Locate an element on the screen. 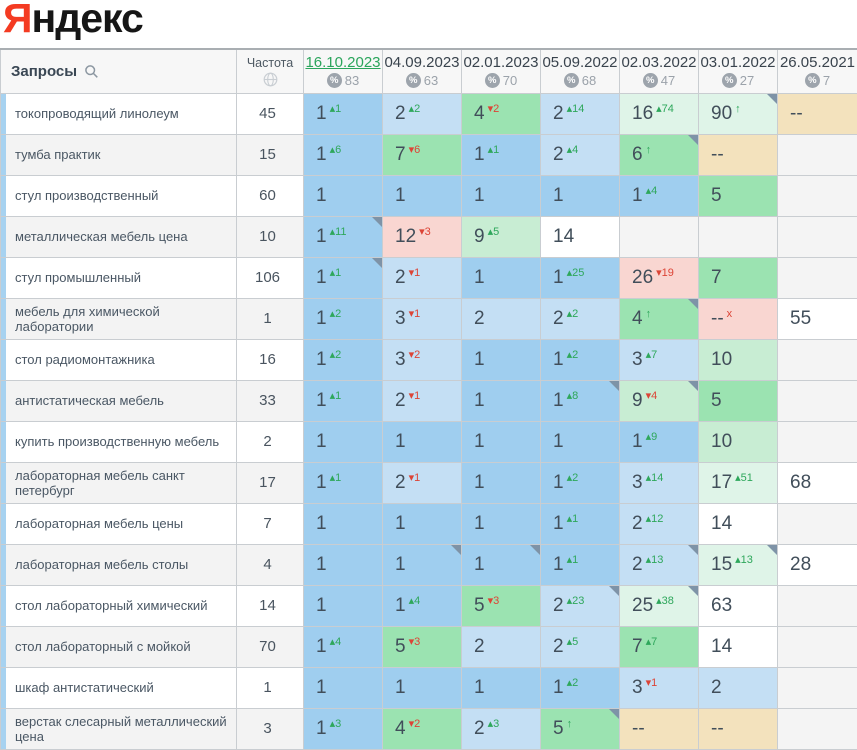 This screenshot has width=857, height=750. position-cell: 1 ▴11 is located at coordinates (343, 236).